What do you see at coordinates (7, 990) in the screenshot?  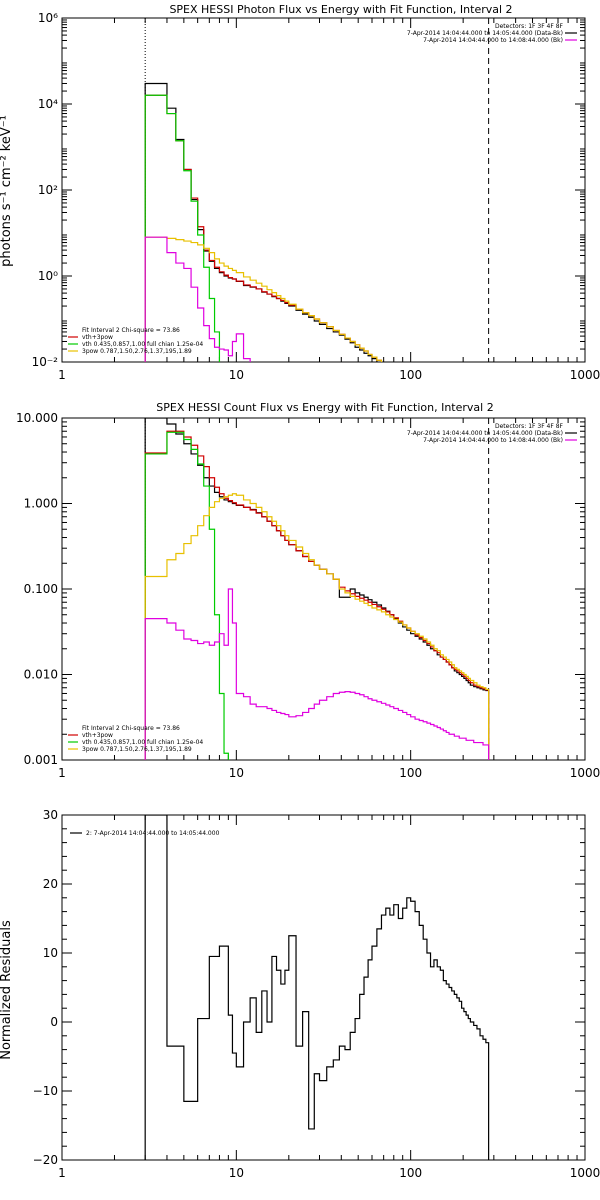 I see `residuals-y-axis-label: Normalized Residuals` at bounding box center [7, 990].